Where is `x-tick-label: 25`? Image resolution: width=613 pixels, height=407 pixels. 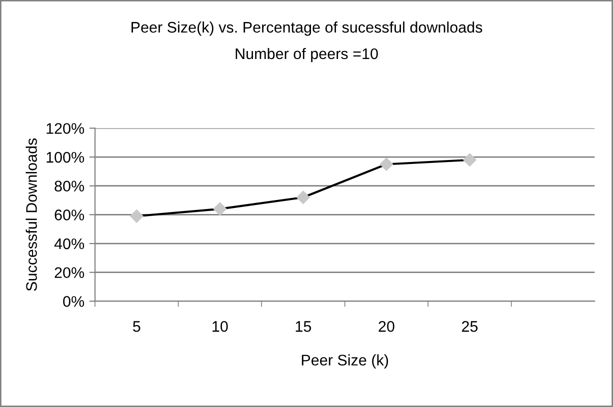 x-tick-label: 25 is located at coordinates (470, 326).